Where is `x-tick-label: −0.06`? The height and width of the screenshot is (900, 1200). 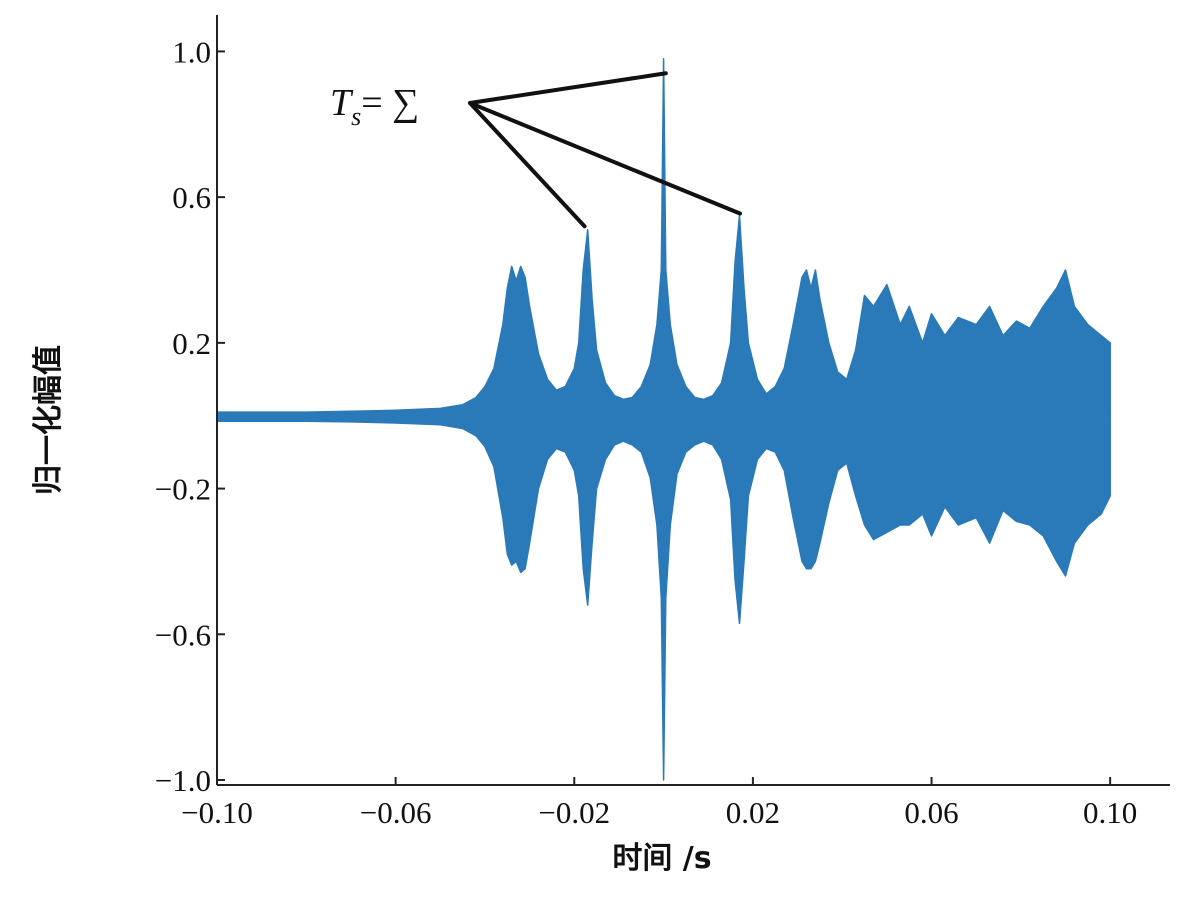 x-tick-label: −0.06 is located at coordinates (396, 812).